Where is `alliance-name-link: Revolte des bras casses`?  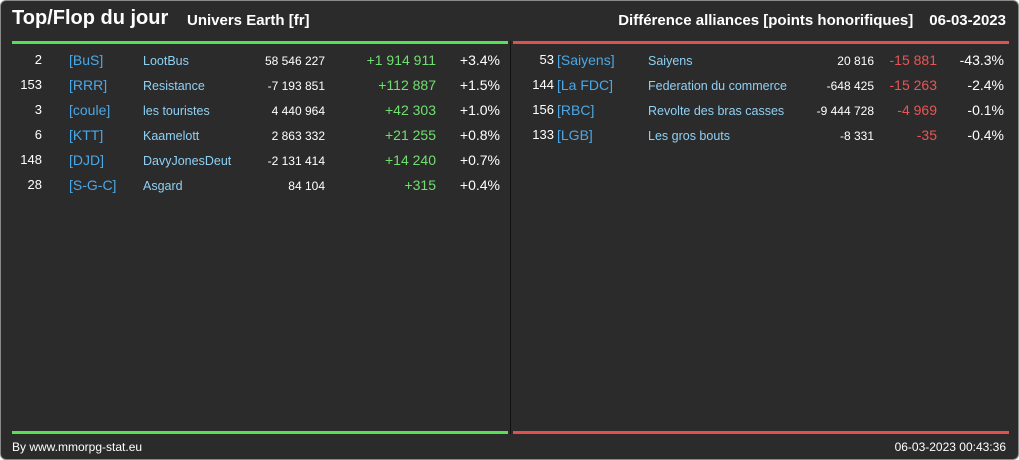 alliance-name-link: Revolte des bras casses is located at coordinates (716, 111).